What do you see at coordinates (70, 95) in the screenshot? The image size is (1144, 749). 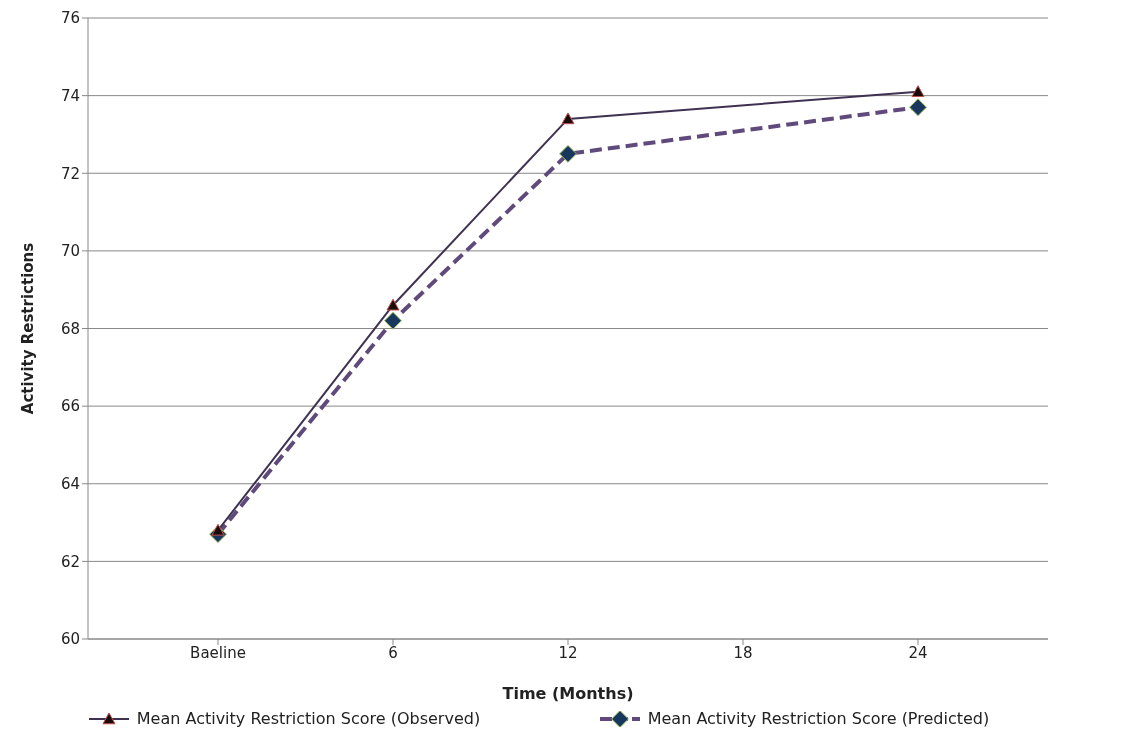 I see `y-tick-label: 74` at bounding box center [70, 95].